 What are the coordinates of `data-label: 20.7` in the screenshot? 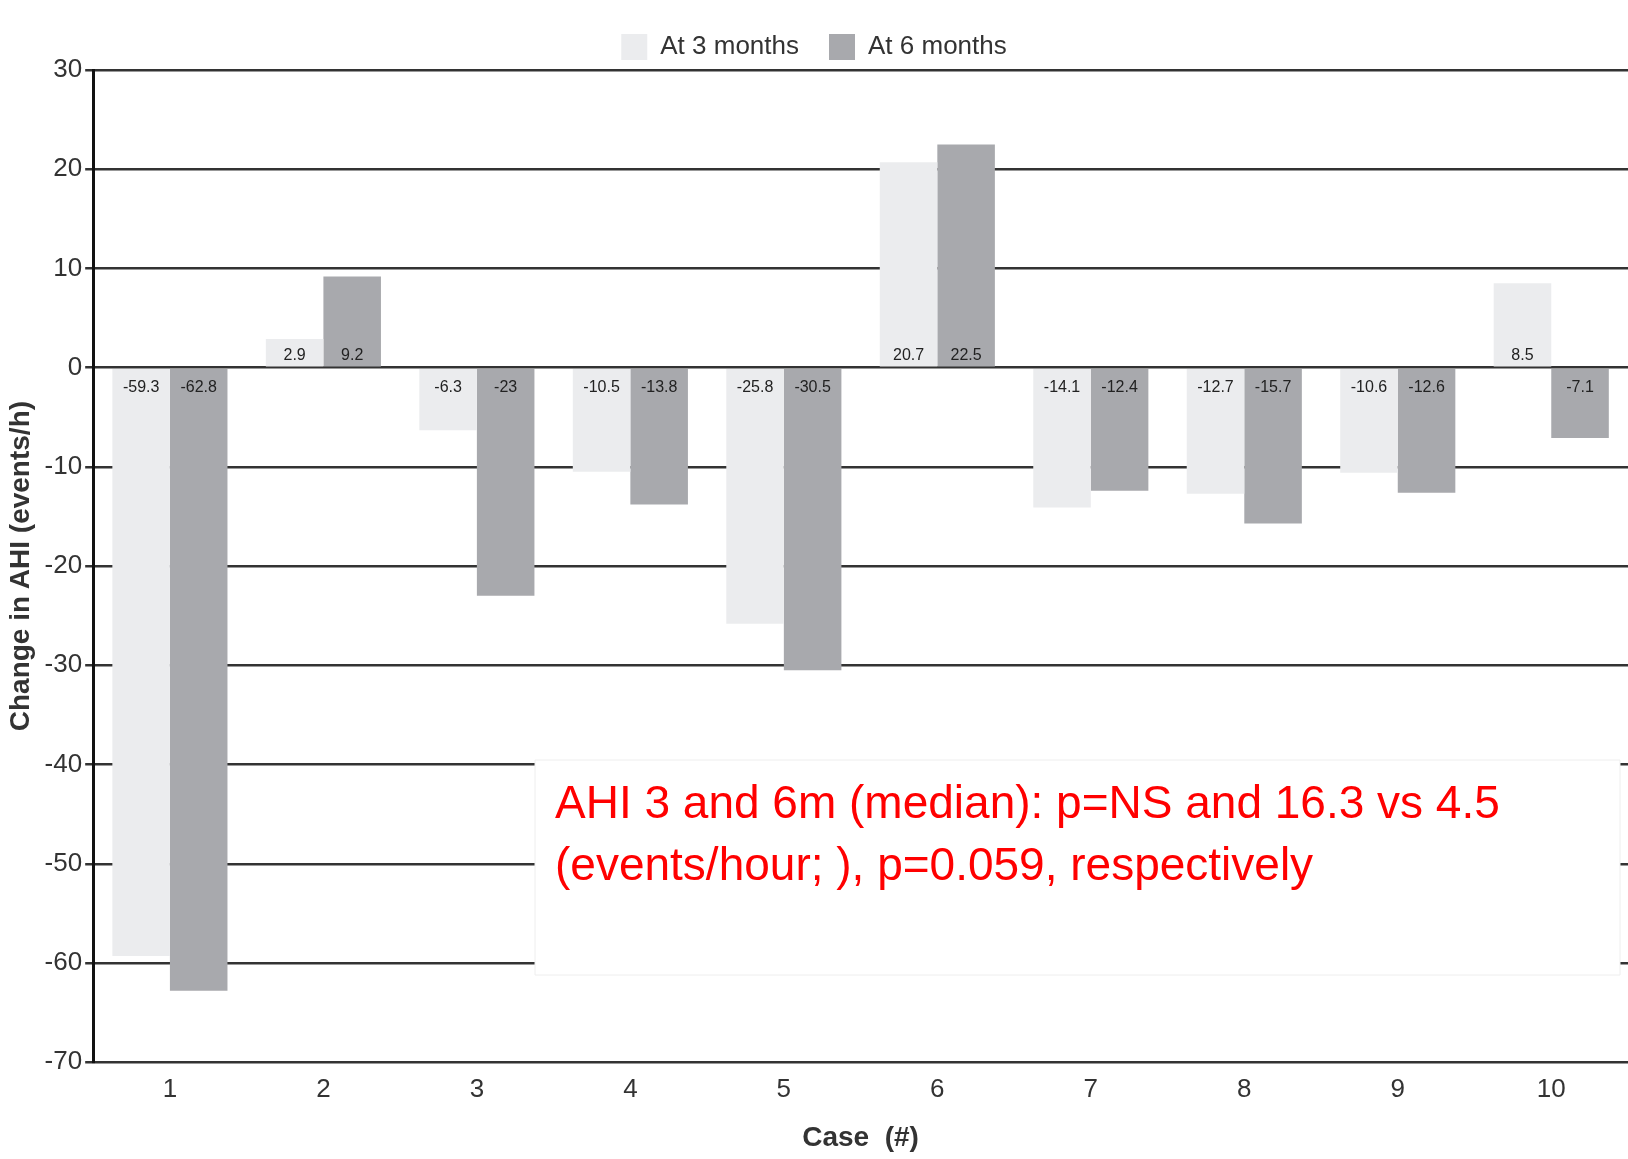 It's located at (908, 355).